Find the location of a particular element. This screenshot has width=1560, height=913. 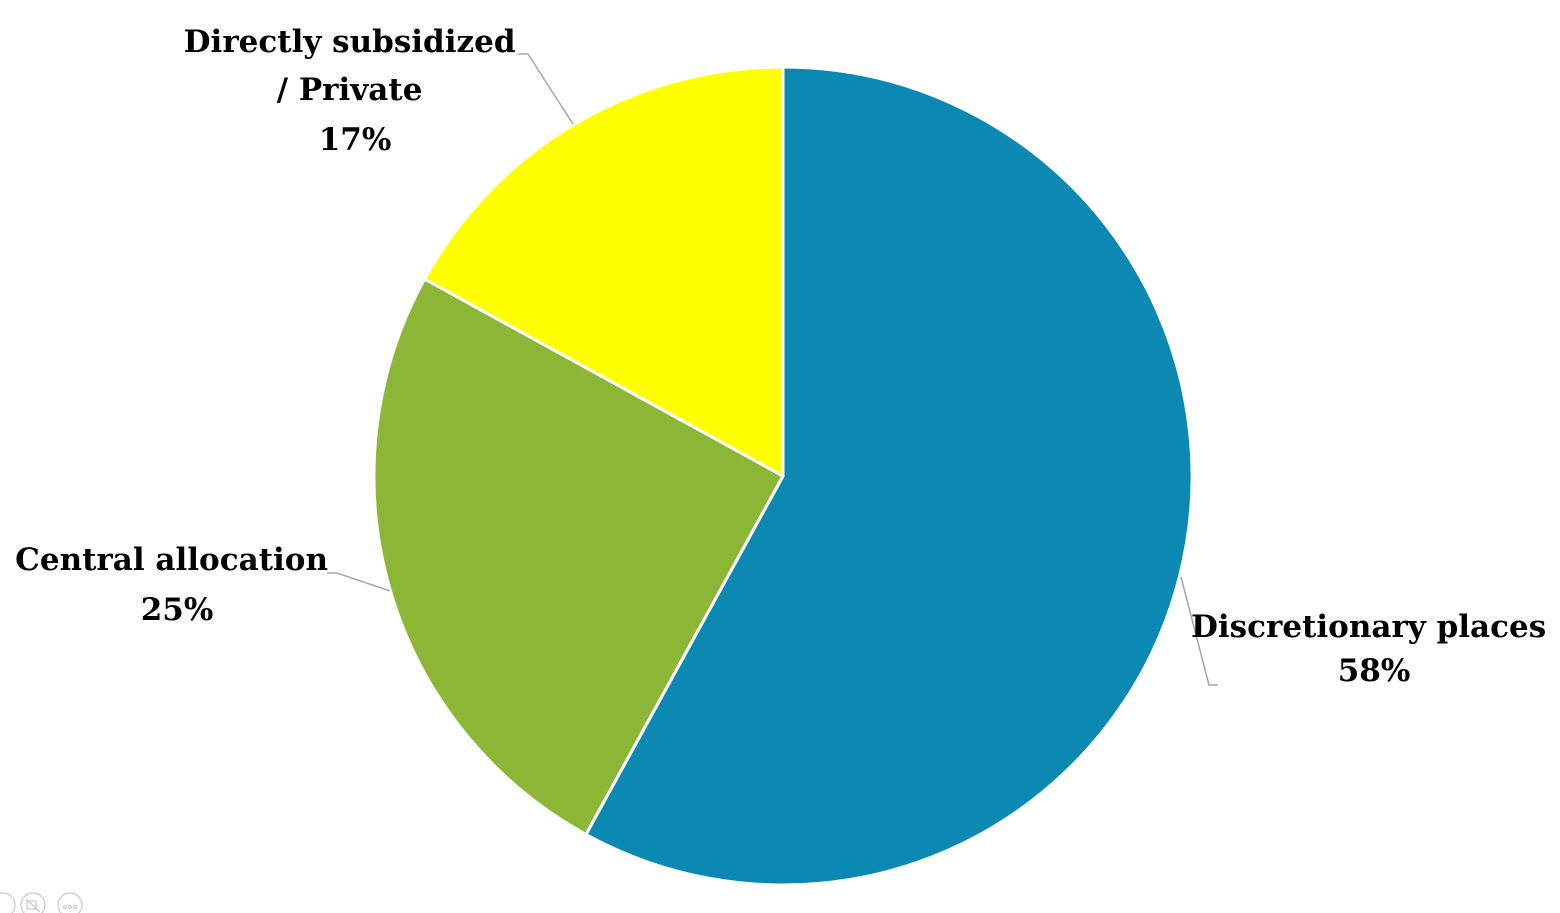

video-off-icon-body is located at coordinates (31, 905).